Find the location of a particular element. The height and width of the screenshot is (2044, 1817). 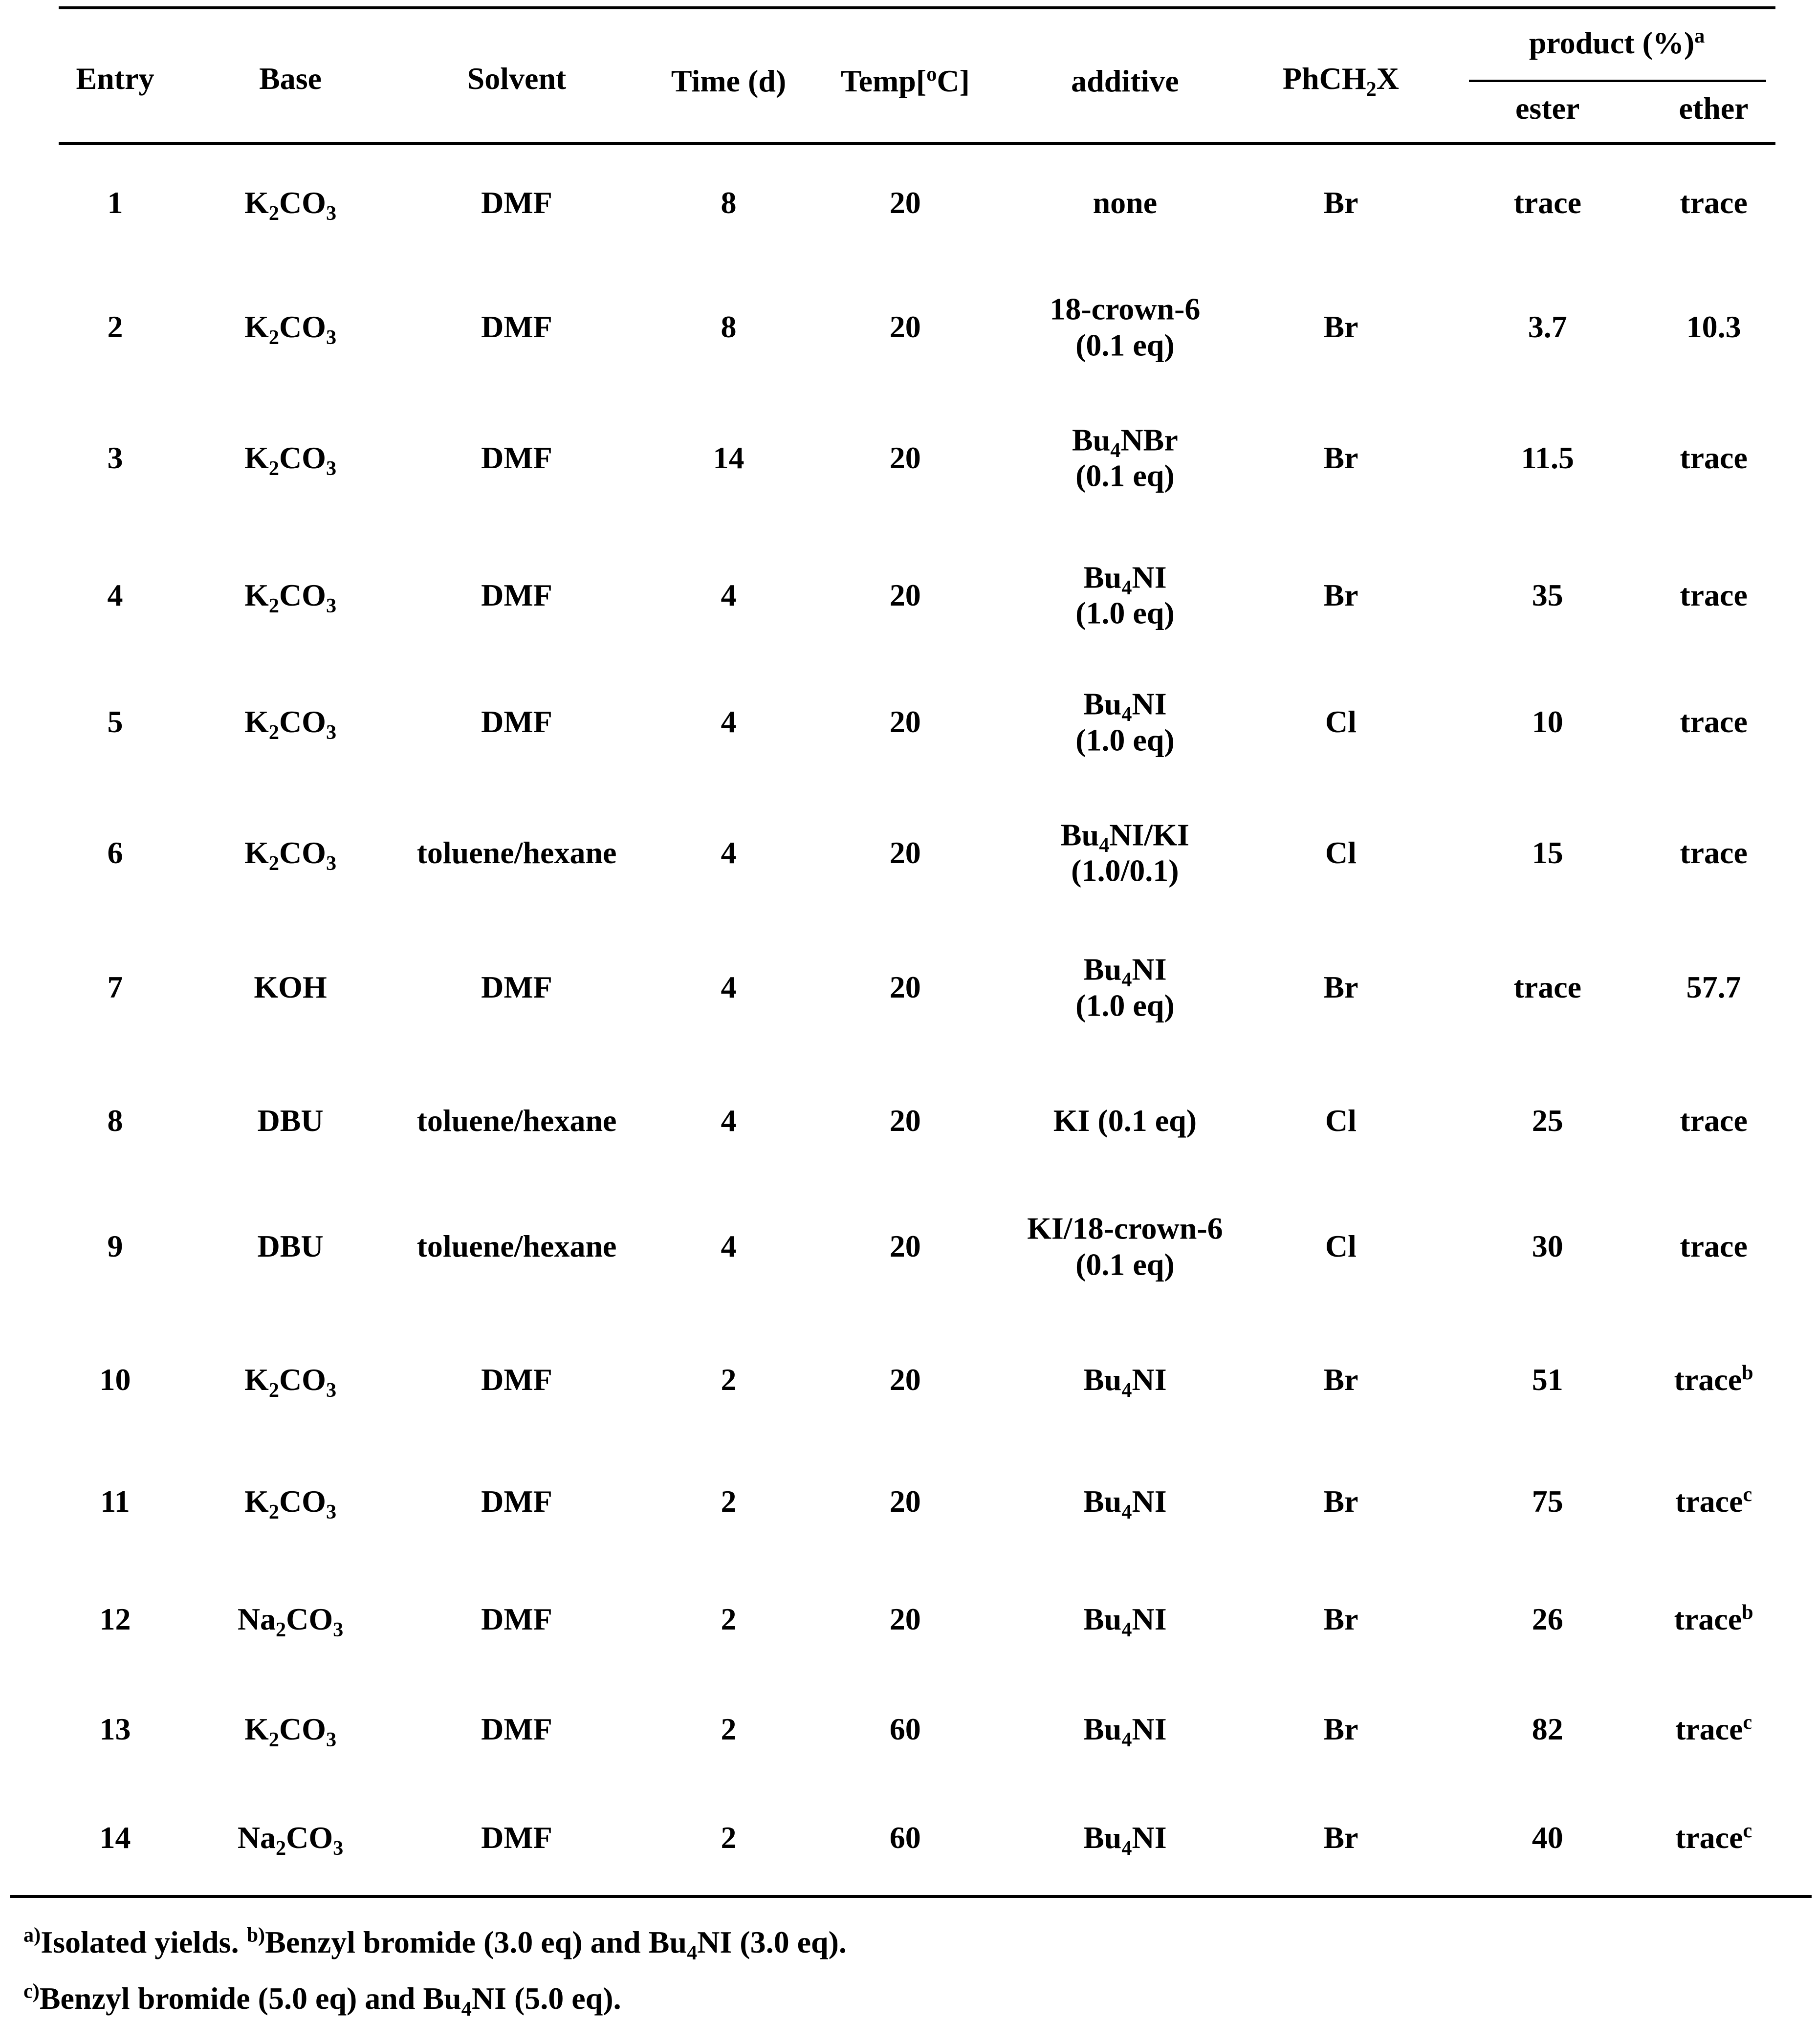

column-header: Temp[oC] is located at coordinates (905, 81).